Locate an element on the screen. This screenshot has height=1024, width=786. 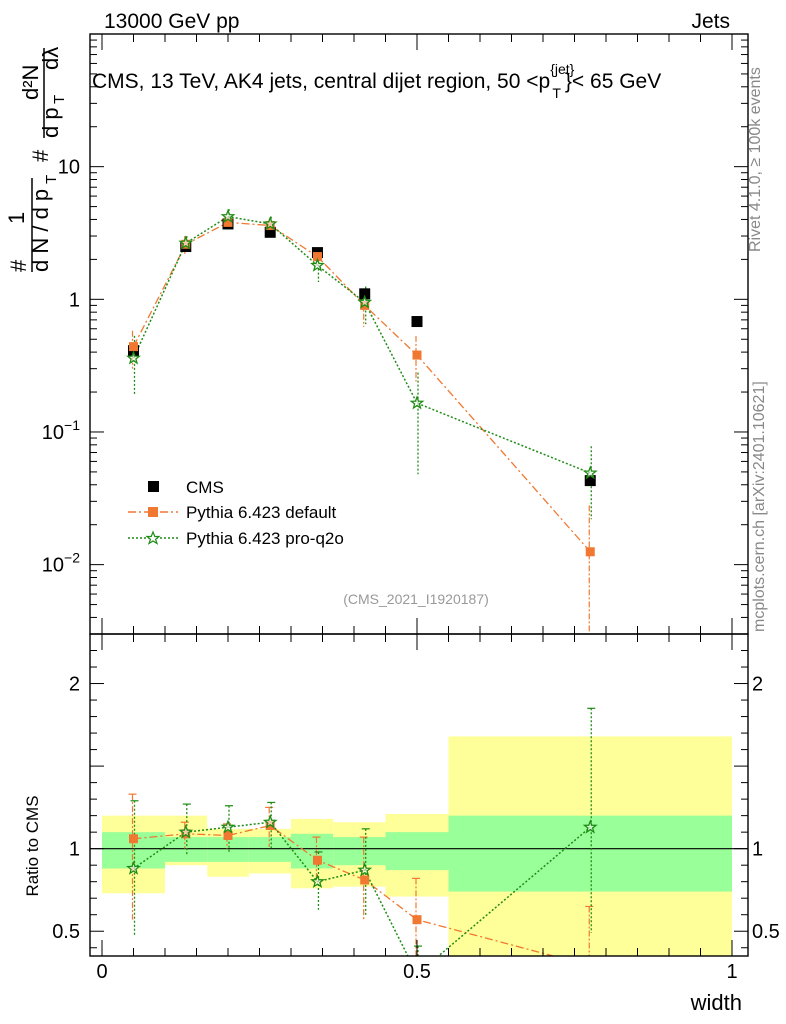
ratio-y-tick-label-left: 0.5 is located at coordinates (66, 932).